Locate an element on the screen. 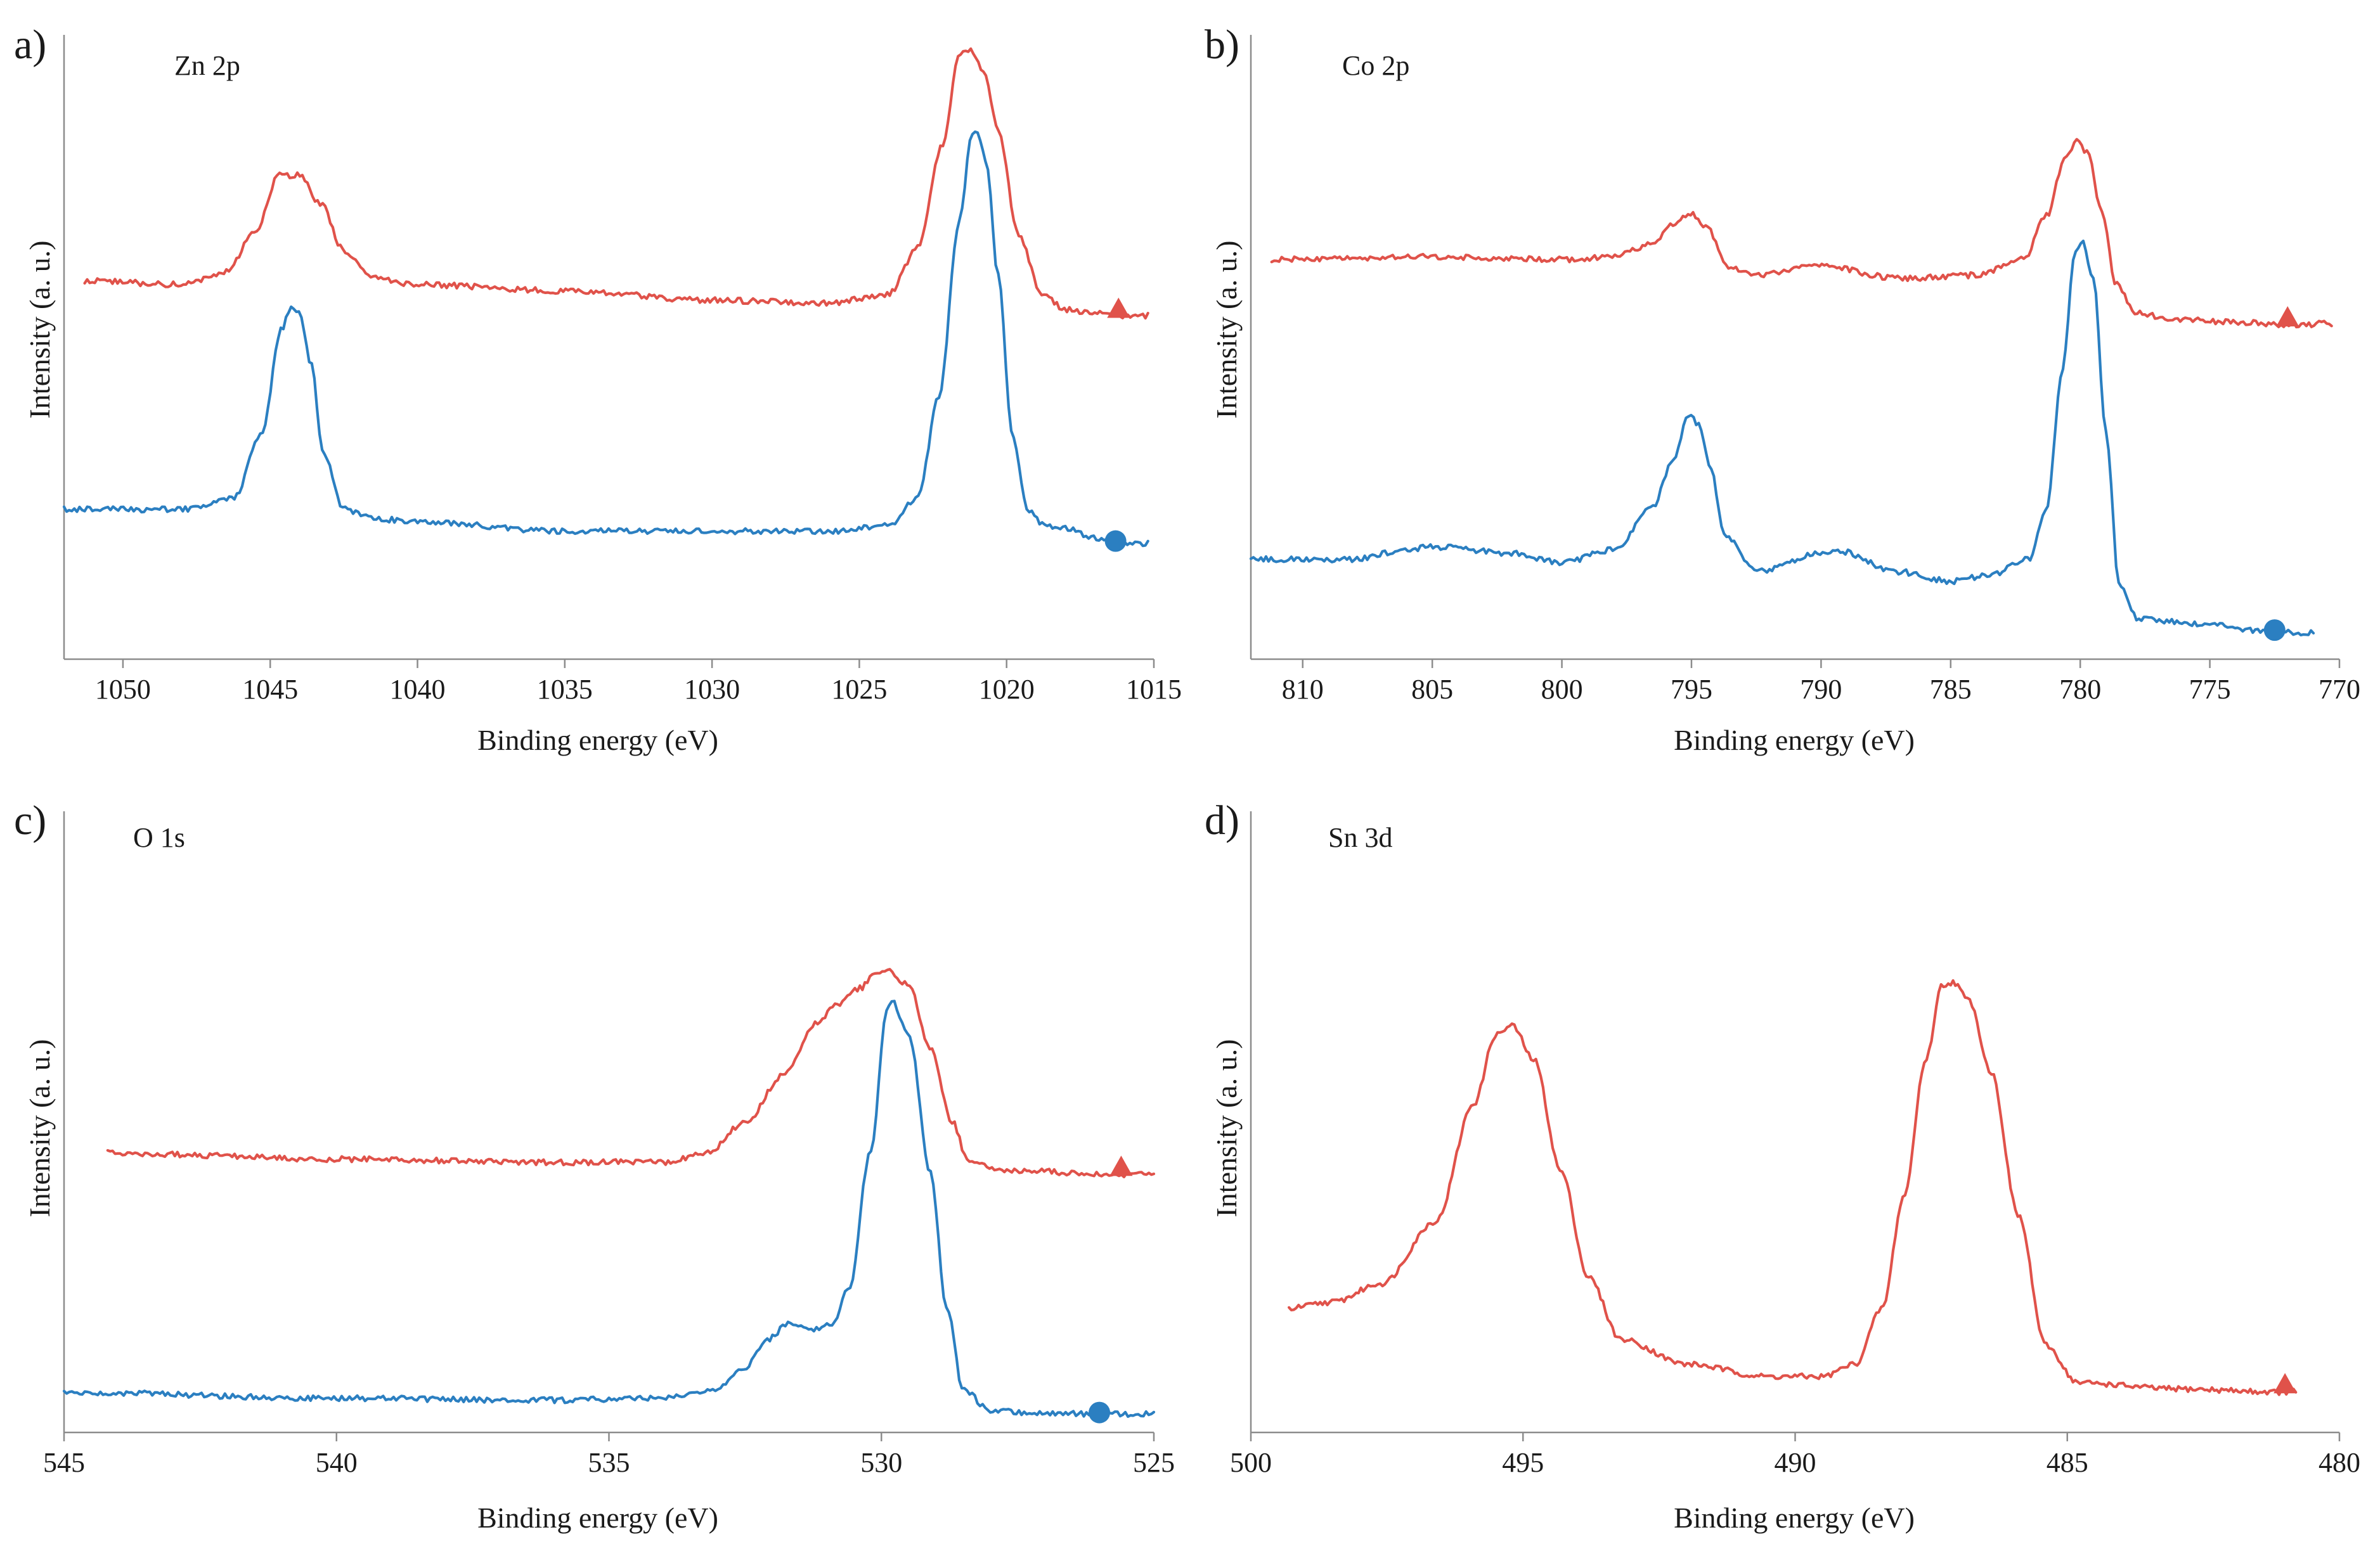  panel-b-y-axis-label: Intensity (a. u.) is located at coordinates (1226, 329).